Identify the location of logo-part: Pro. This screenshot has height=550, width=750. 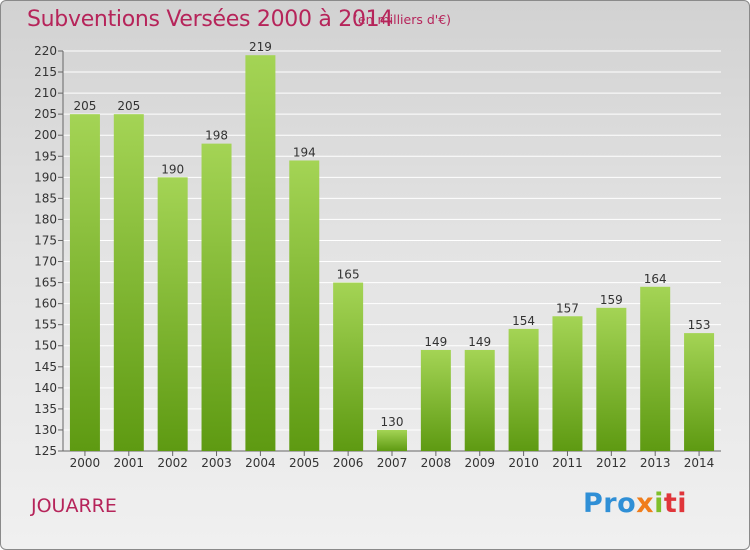
(610, 503).